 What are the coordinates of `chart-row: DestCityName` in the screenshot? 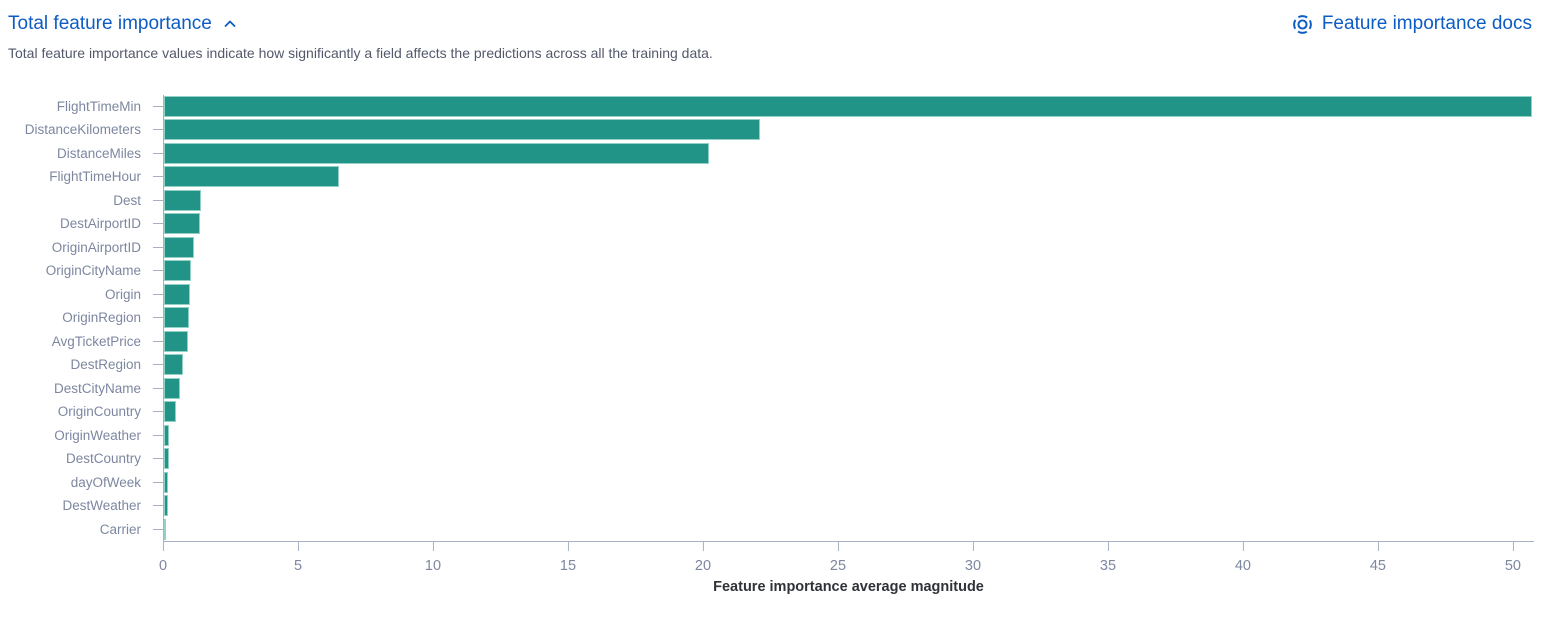 It's located at (767, 388).